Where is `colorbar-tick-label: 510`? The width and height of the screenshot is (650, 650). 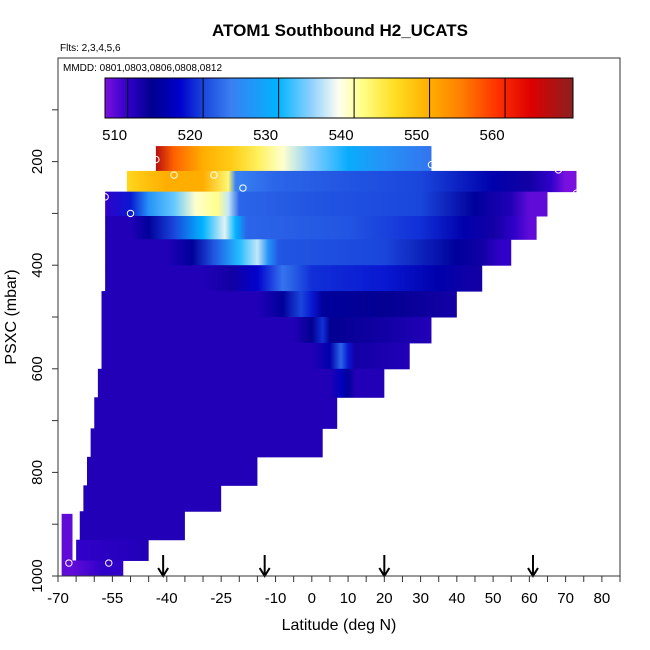 colorbar-tick-label: 510 is located at coordinates (114, 135).